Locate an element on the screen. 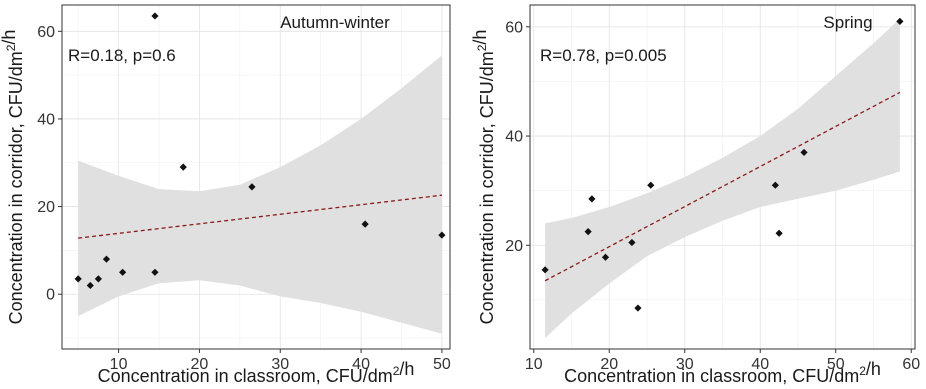 This screenshot has height=389, width=926. trend-line is located at coordinates (260, 216).